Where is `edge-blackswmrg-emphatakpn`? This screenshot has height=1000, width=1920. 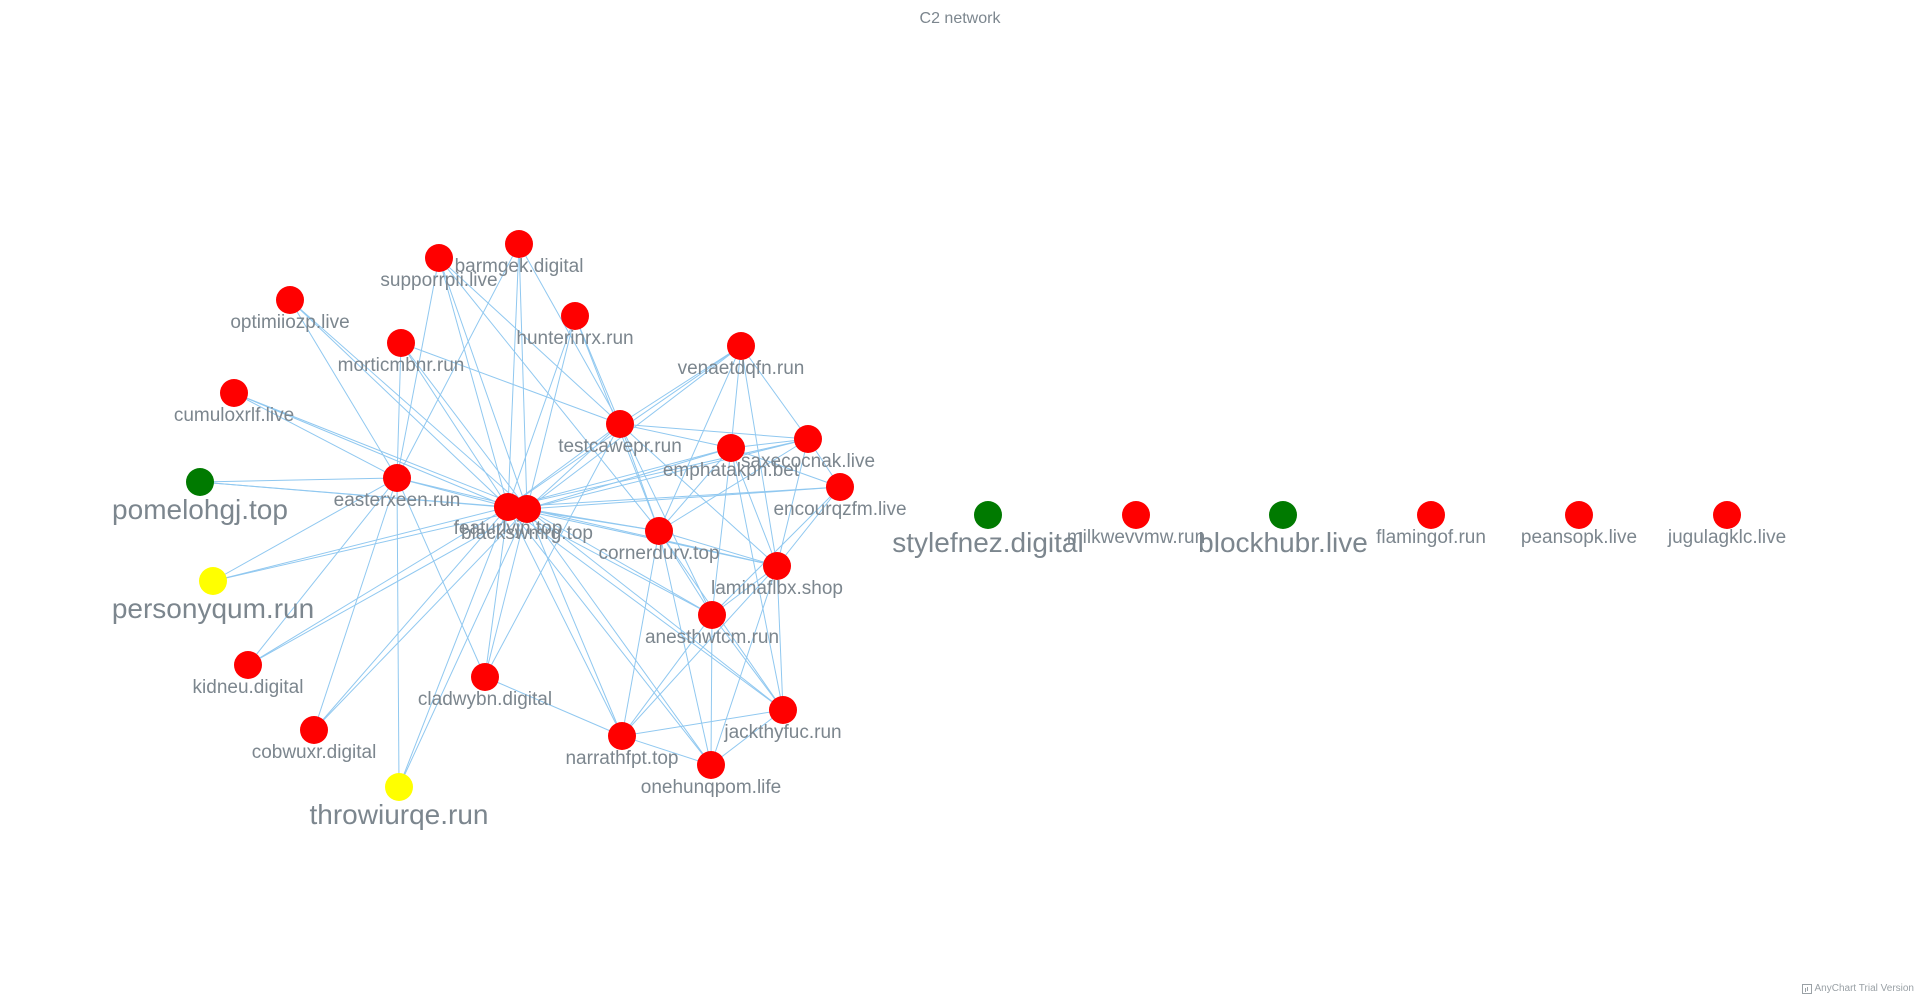 edge-blackswmrg-emphatakpn is located at coordinates (629, 478).